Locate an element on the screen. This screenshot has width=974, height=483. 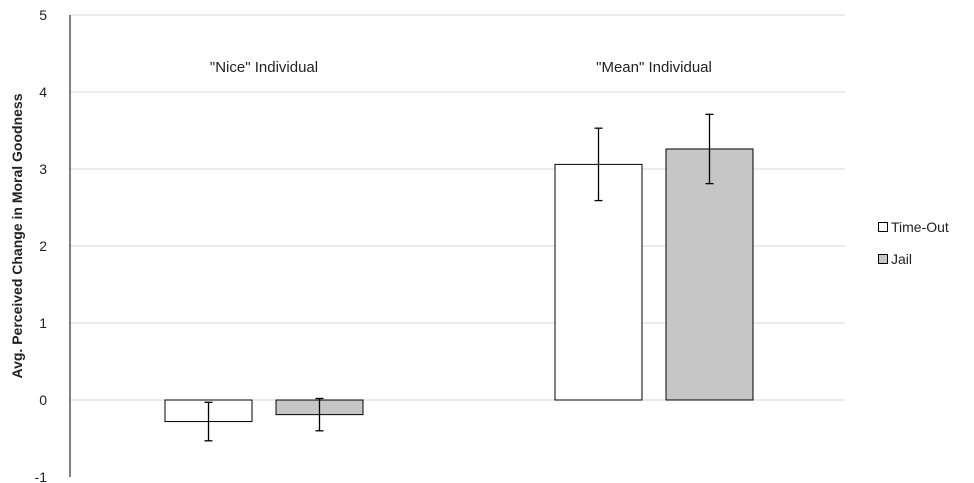
legend-label-jail: Jail is located at coordinates (902, 259).